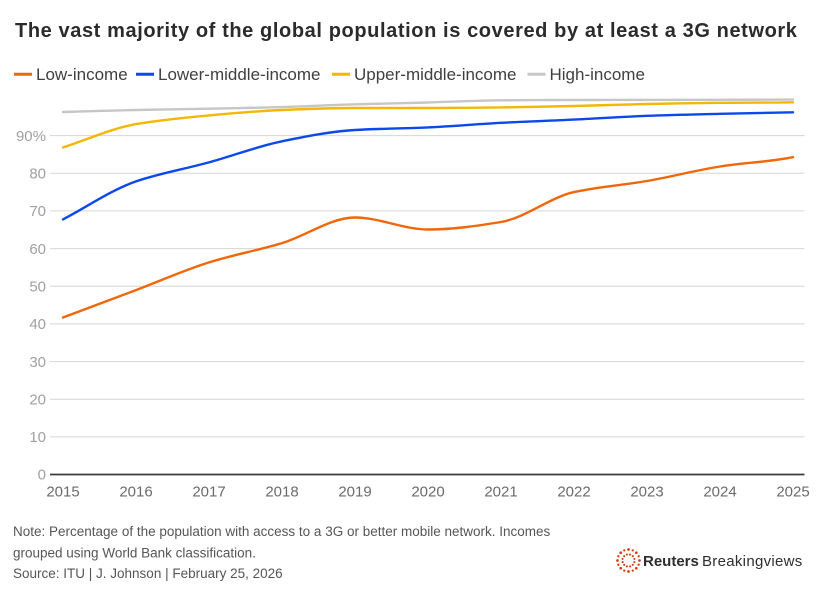 The image size is (827, 602). Describe the element at coordinates (37, 324) in the screenshot. I see `svg-text: 40` at that location.